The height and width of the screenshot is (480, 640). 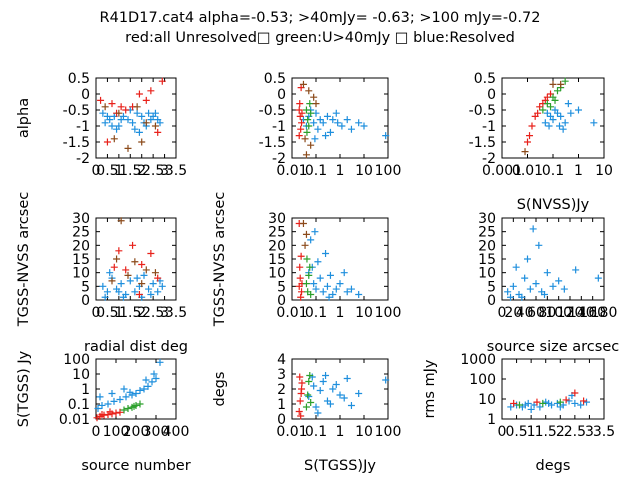 I want to click on x-tick-label: 20, so click(x=513, y=313).